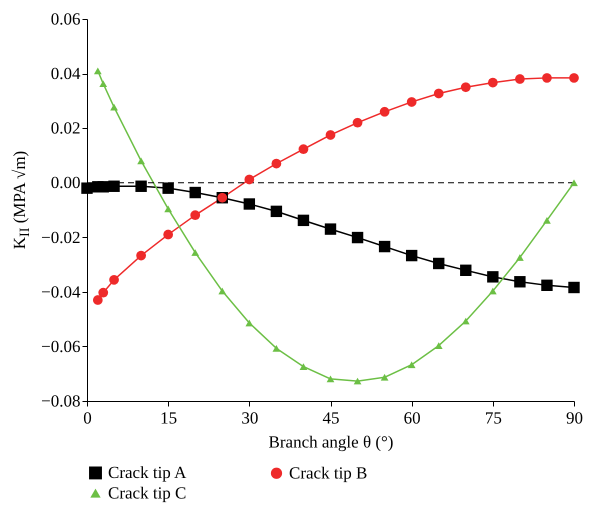  I want to click on y-tick-label: 0.04, so click(65, 74).